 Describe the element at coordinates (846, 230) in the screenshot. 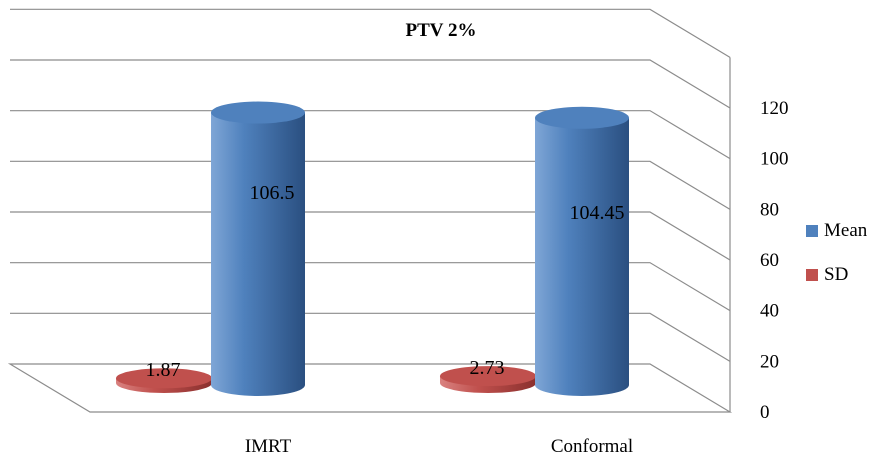

I see `legend-label: Mean` at that location.